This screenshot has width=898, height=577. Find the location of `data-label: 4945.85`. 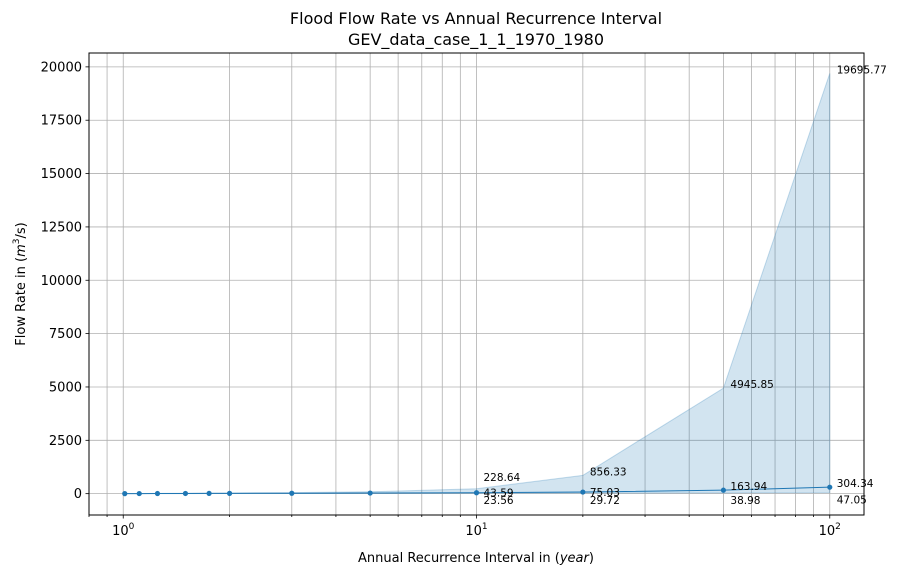

data-label: 4945.85 is located at coordinates (751, 385).